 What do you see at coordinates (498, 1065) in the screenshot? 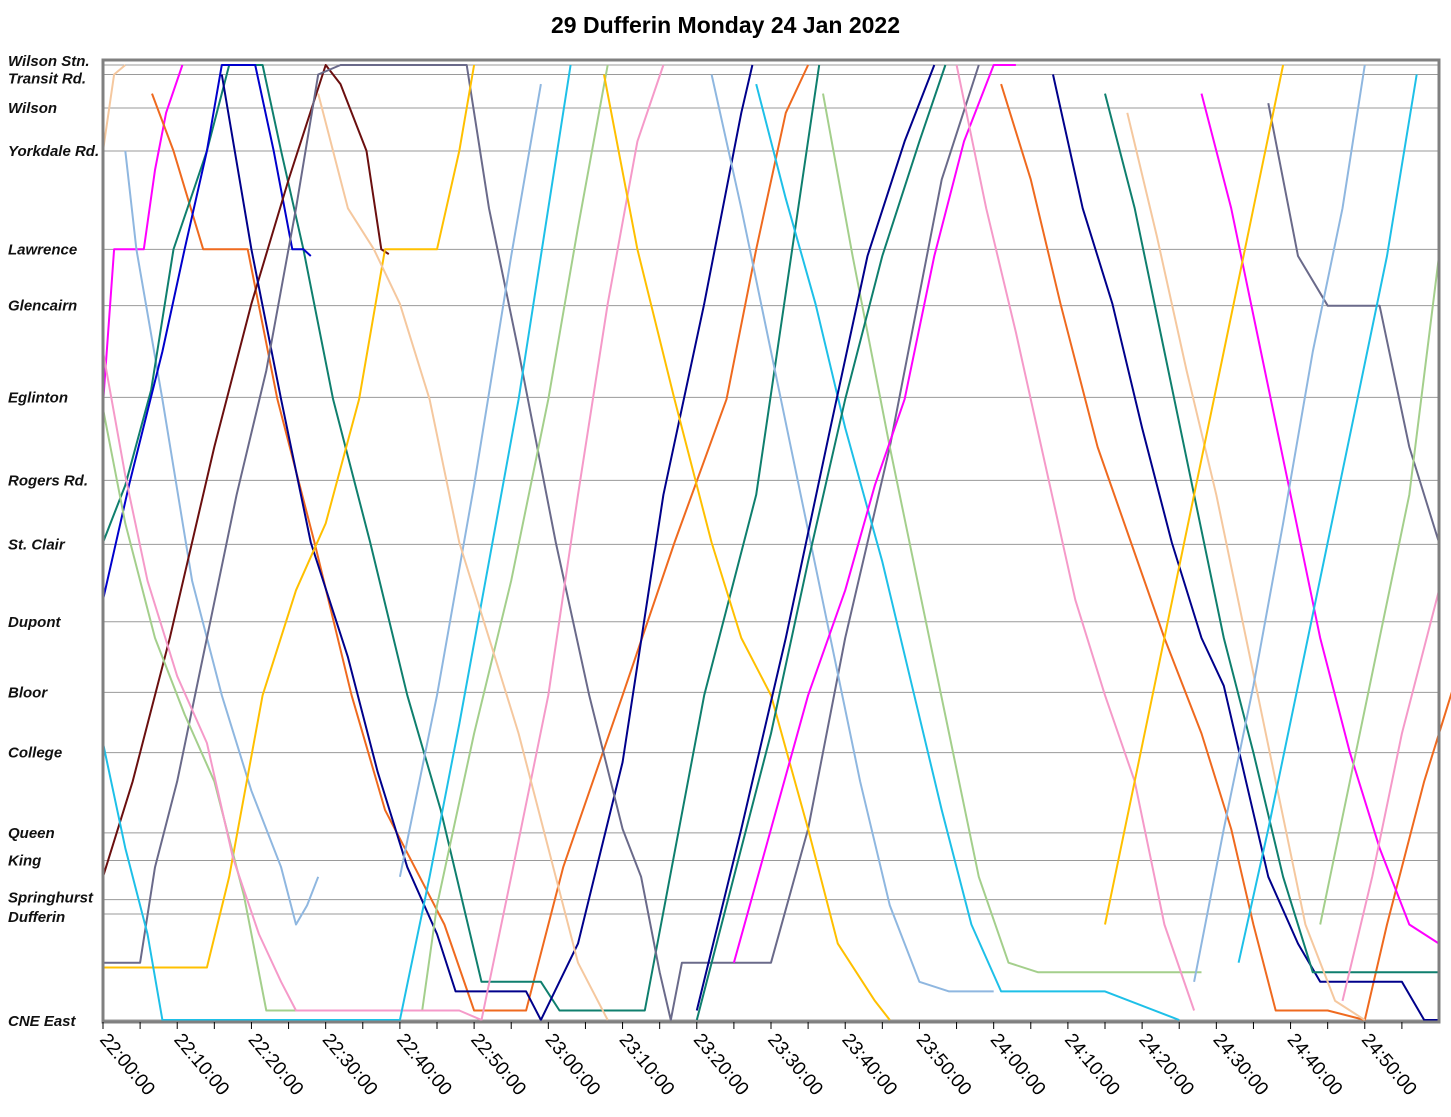
I see `x-tick-label: 22:50:00` at bounding box center [498, 1065].